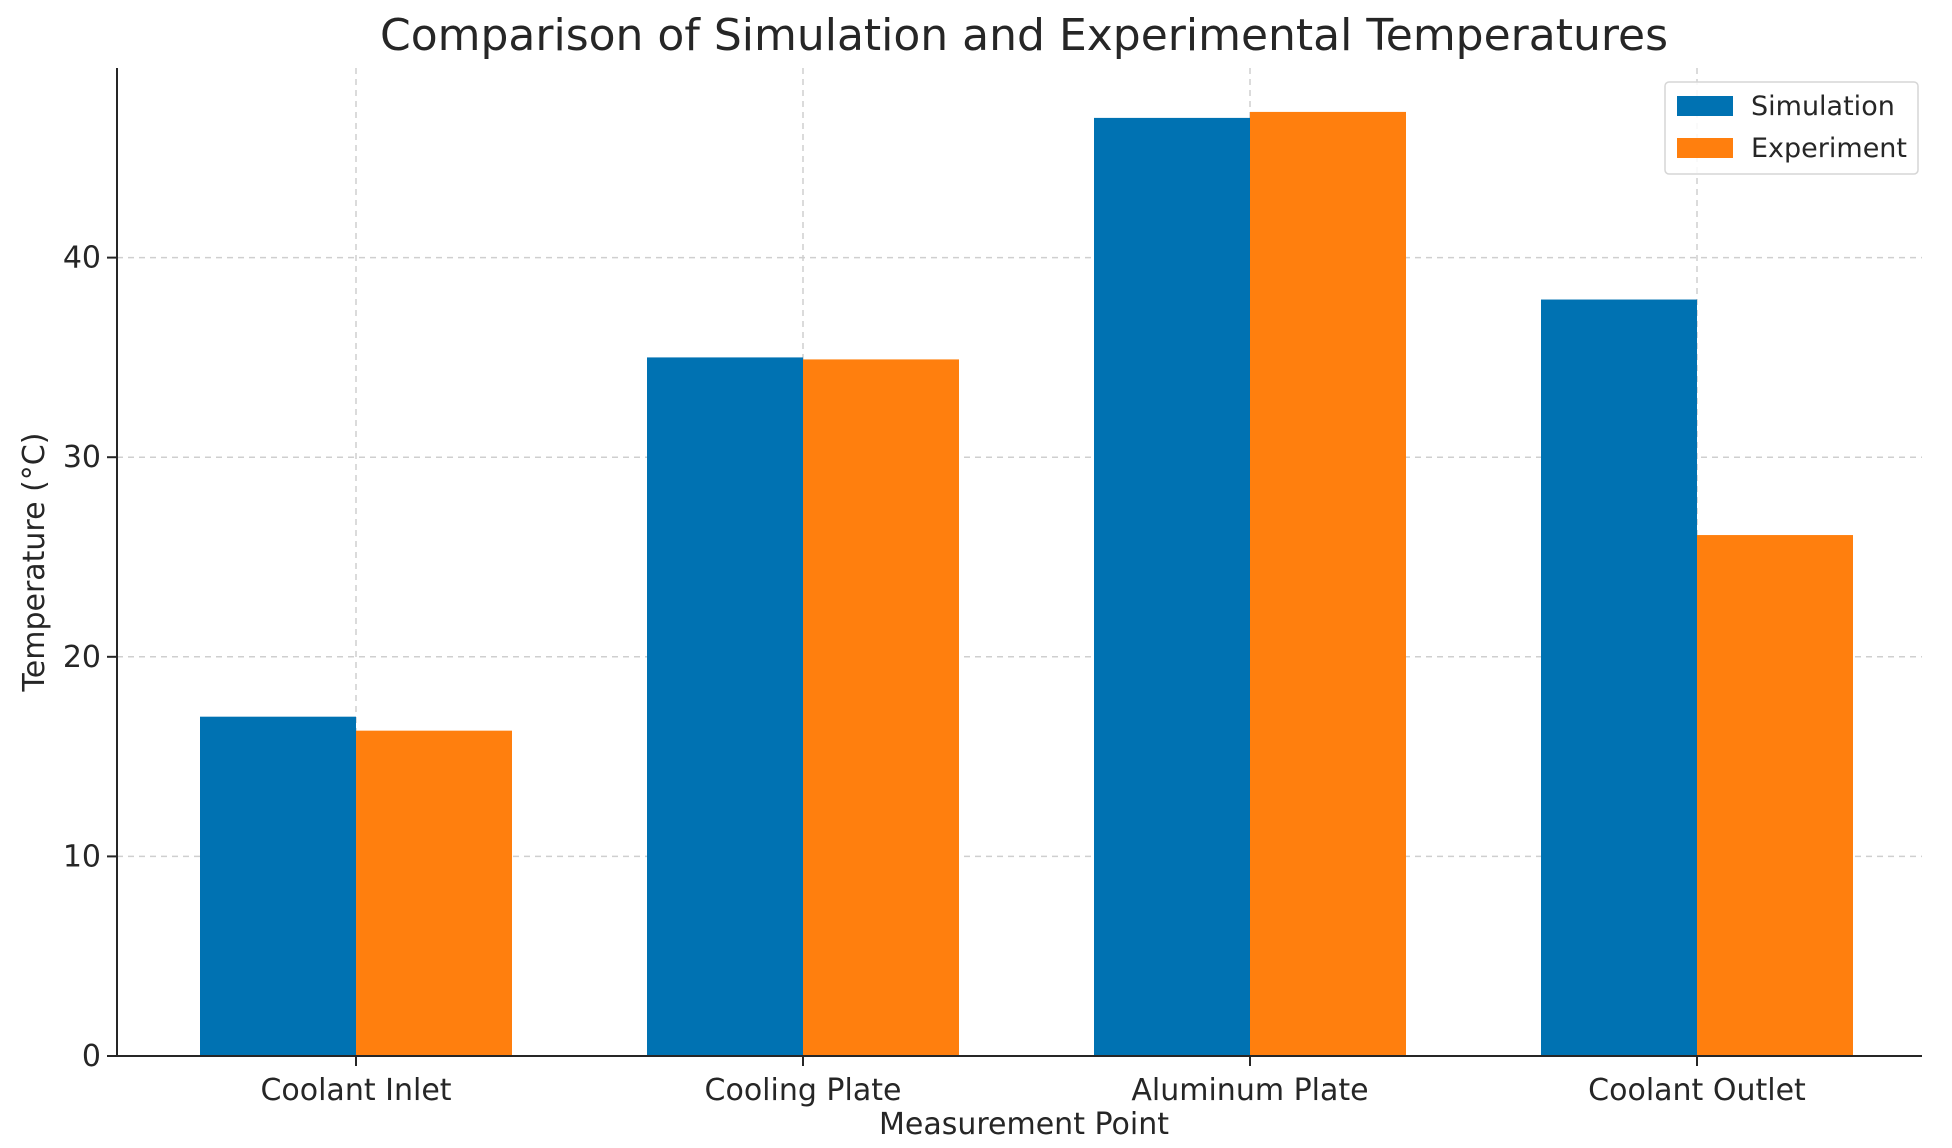 Image resolution: width=1952 pixels, height=1148 pixels. I want to click on legend: Simulation Experiment, so click(1791, 128).